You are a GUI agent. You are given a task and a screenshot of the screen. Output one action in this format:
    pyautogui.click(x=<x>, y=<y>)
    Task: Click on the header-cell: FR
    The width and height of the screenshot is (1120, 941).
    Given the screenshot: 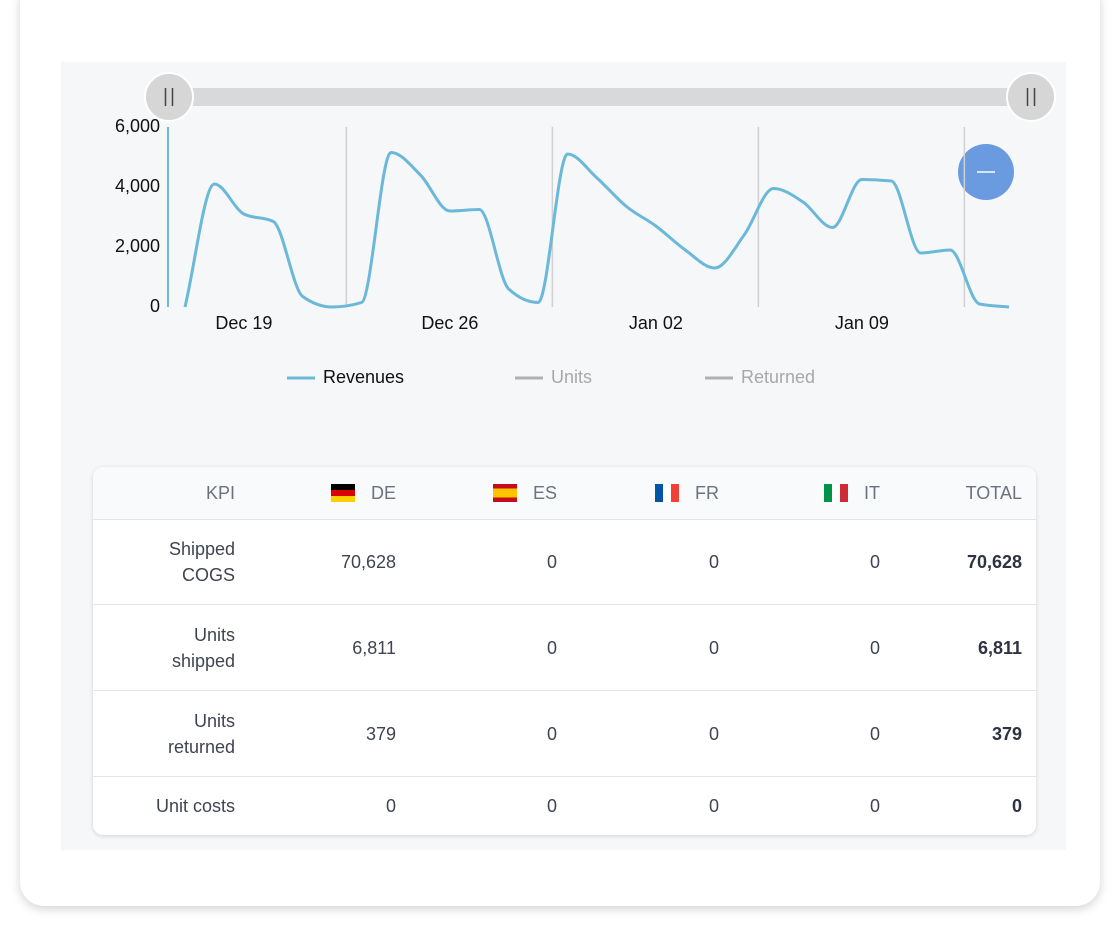 What is the action you would take?
    pyautogui.click(x=653, y=493)
    